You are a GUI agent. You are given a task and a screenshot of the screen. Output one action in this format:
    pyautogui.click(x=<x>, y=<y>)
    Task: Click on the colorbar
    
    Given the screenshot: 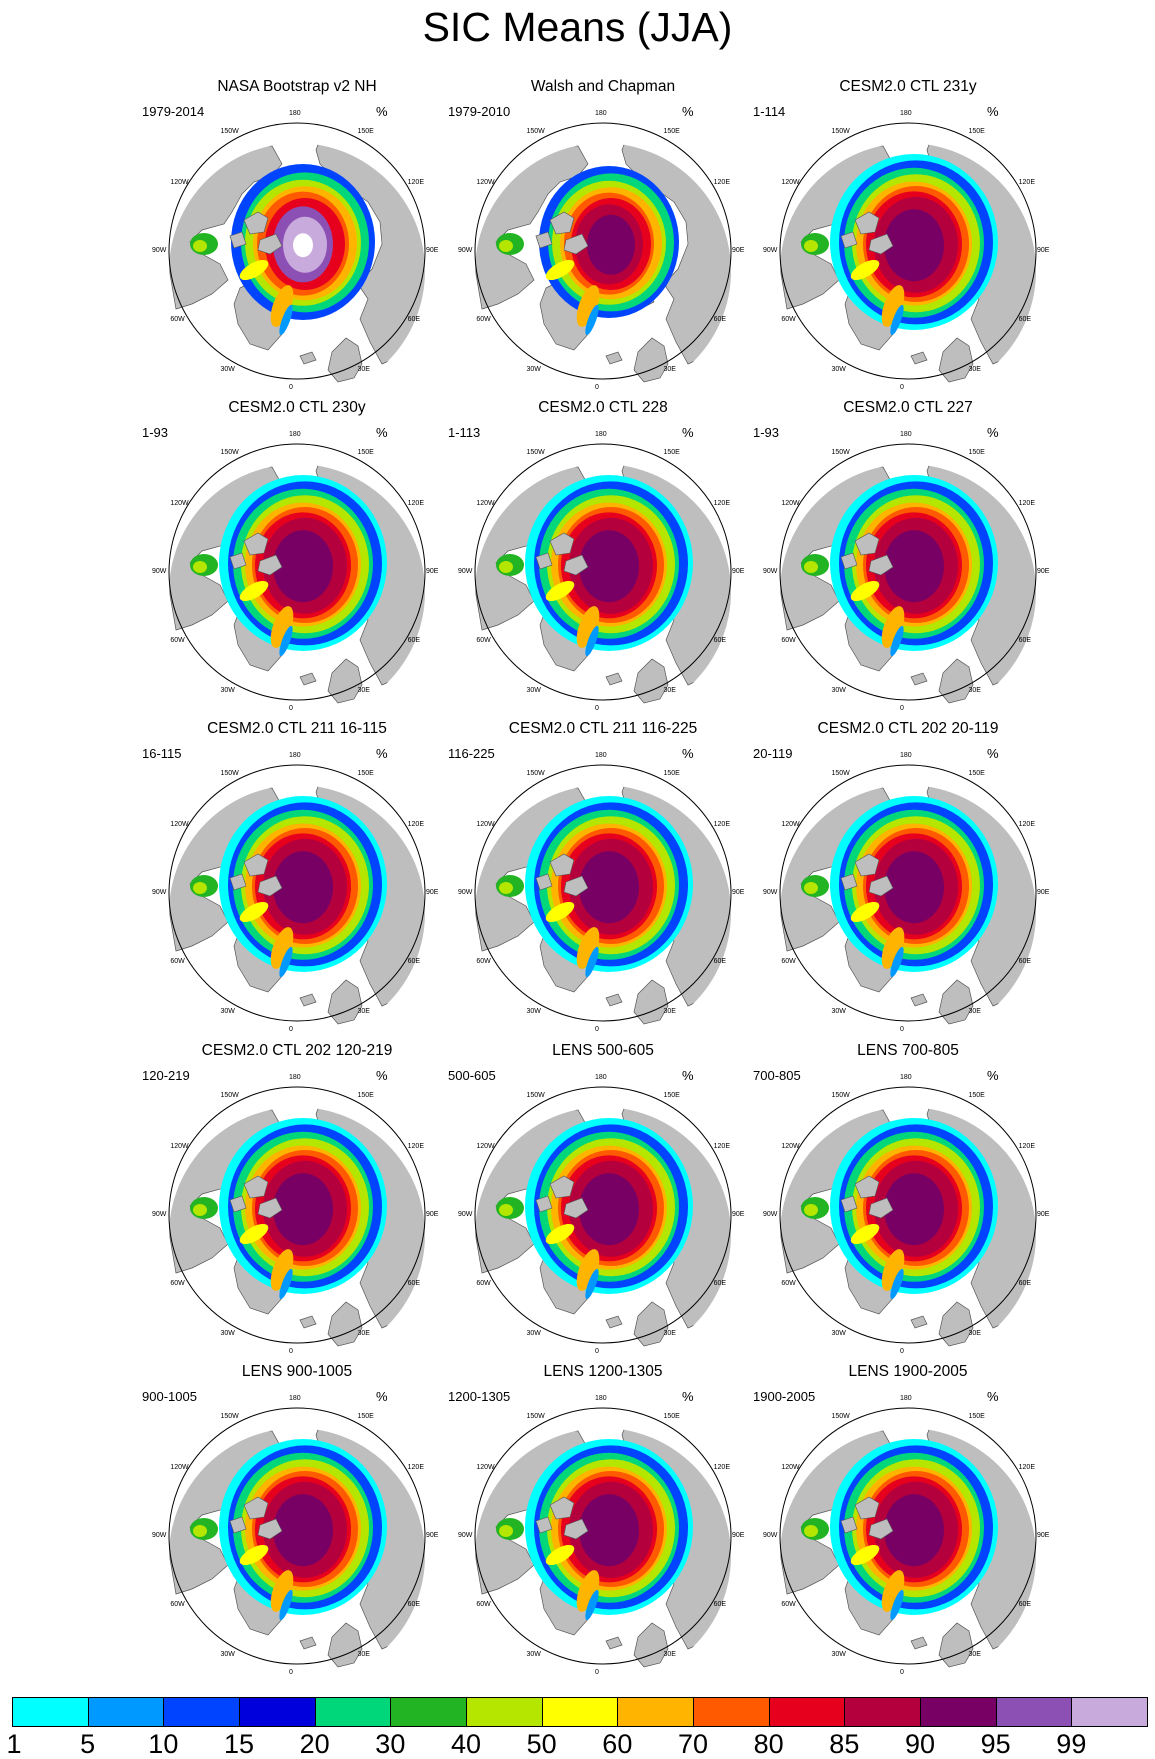 What is the action you would take?
    pyautogui.click(x=580, y=1712)
    